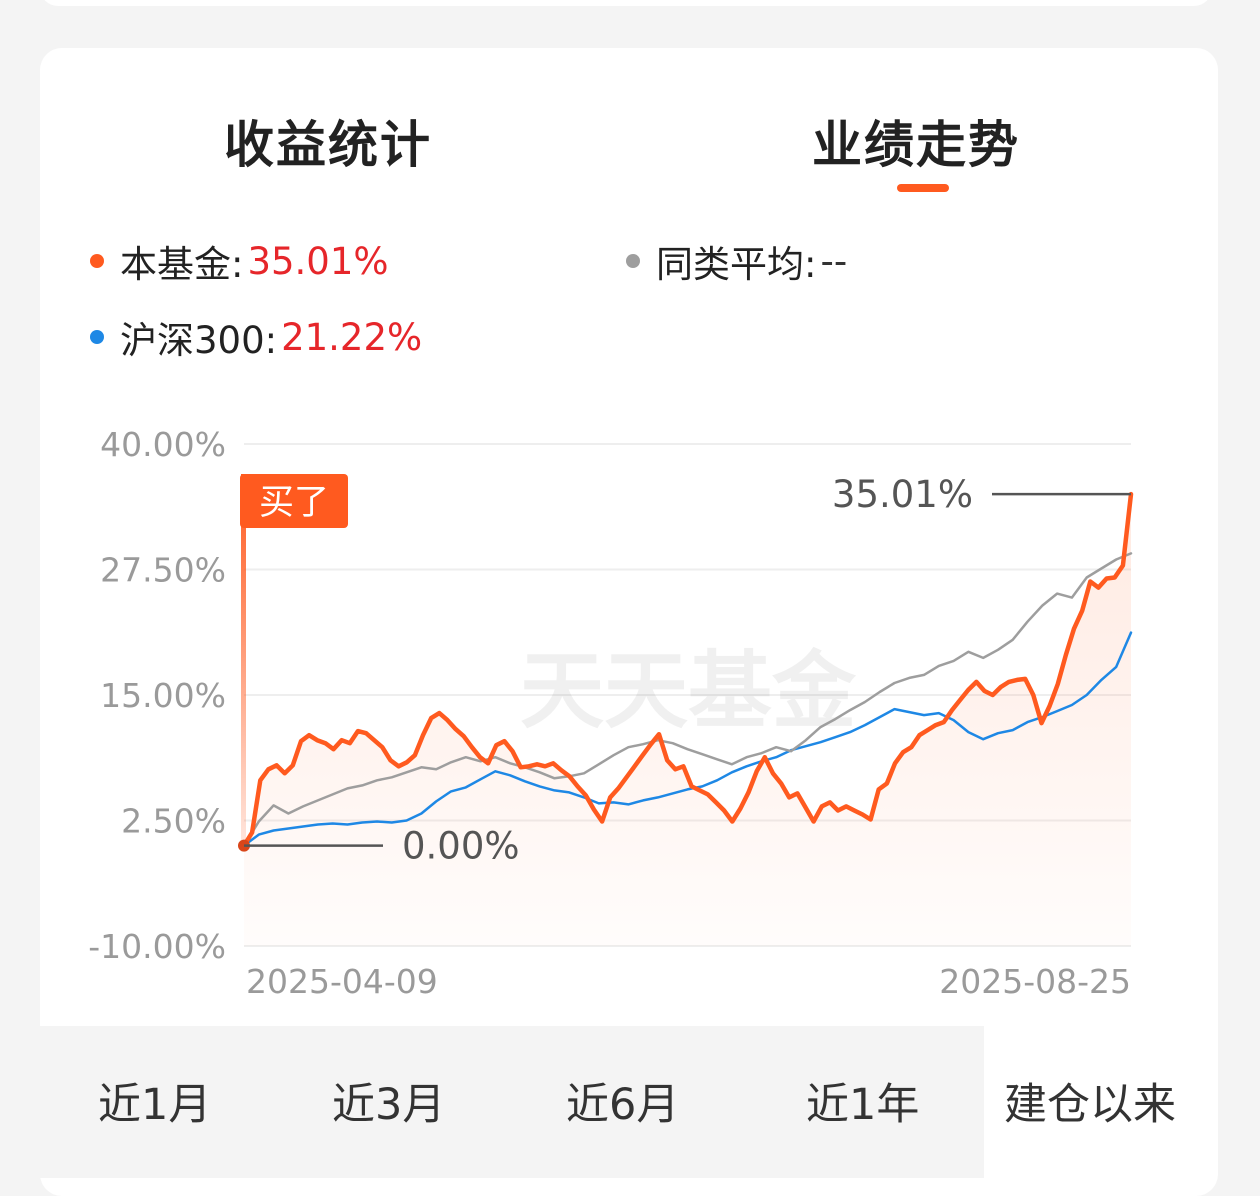  I want to click on legend-fund-label: 本基金:, so click(182, 264).